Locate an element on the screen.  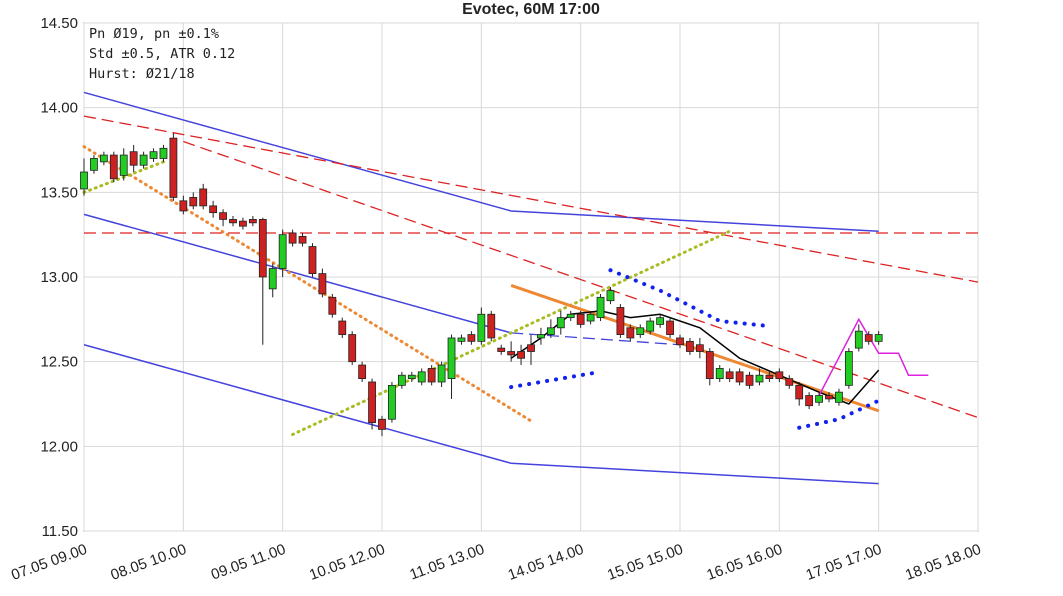
info-text: Hurst: Ø21/18 is located at coordinates (142, 74).